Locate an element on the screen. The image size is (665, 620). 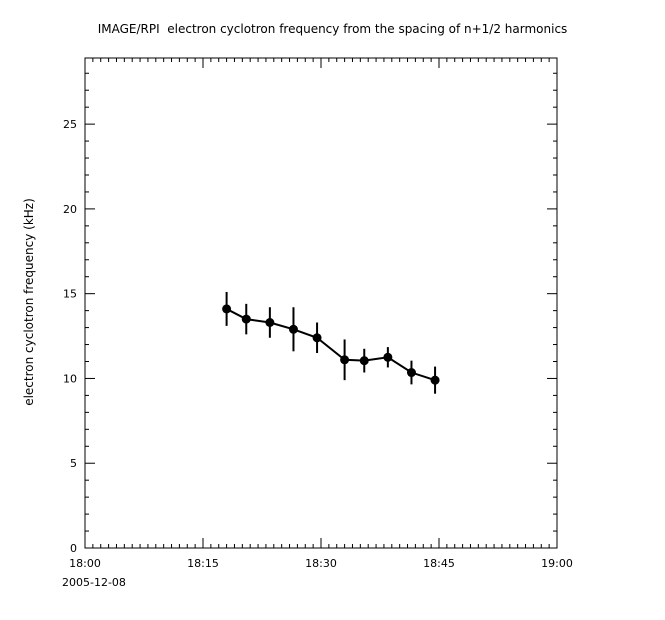
y-tick-label: 5 is located at coordinates (73, 463).